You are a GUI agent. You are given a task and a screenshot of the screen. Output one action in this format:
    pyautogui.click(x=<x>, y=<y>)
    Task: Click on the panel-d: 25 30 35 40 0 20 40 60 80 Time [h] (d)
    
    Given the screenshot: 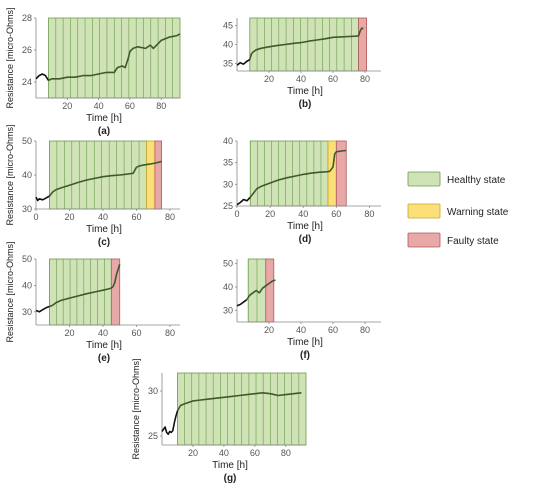 What is the action you would take?
    pyautogui.click(x=302, y=190)
    